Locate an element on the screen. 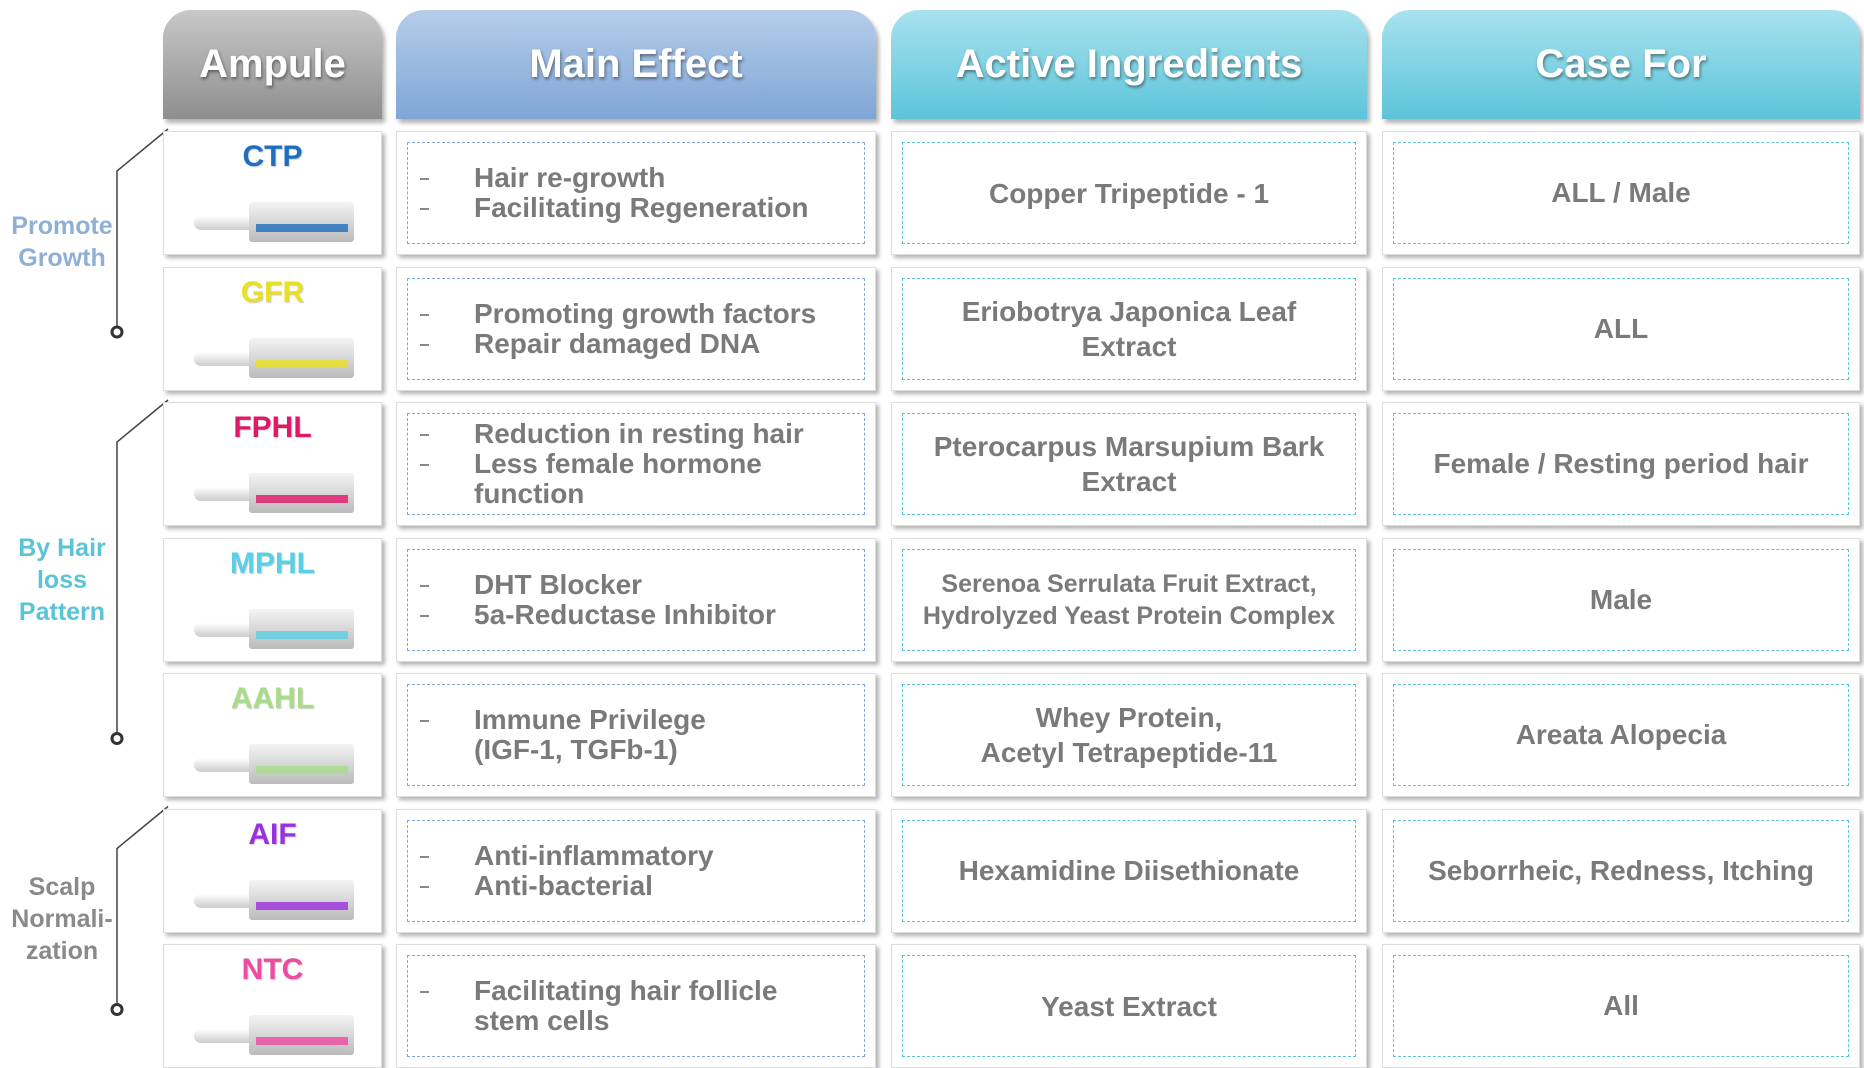 The image size is (1864, 1068). case-box: Female / Resting period hair is located at coordinates (1621, 464).